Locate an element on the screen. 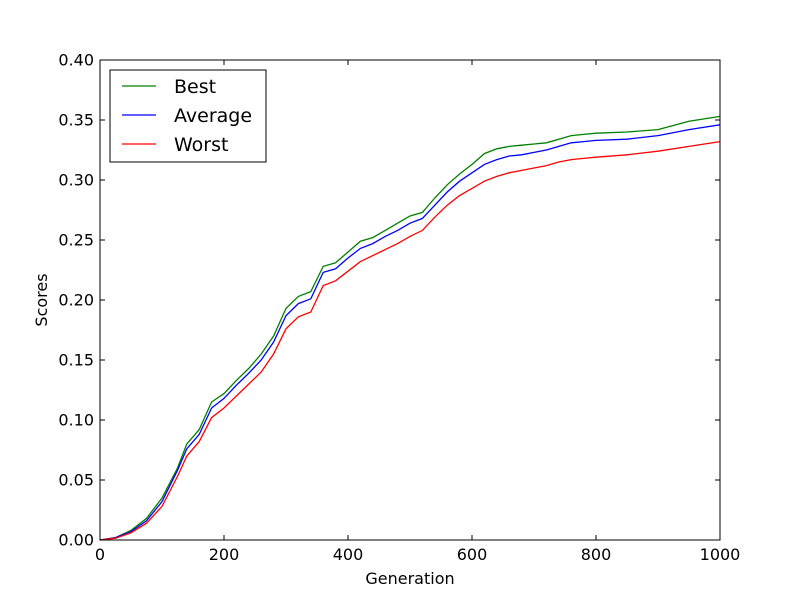 The width and height of the screenshot is (800, 600). x-tick-label: 200 is located at coordinates (224, 554).